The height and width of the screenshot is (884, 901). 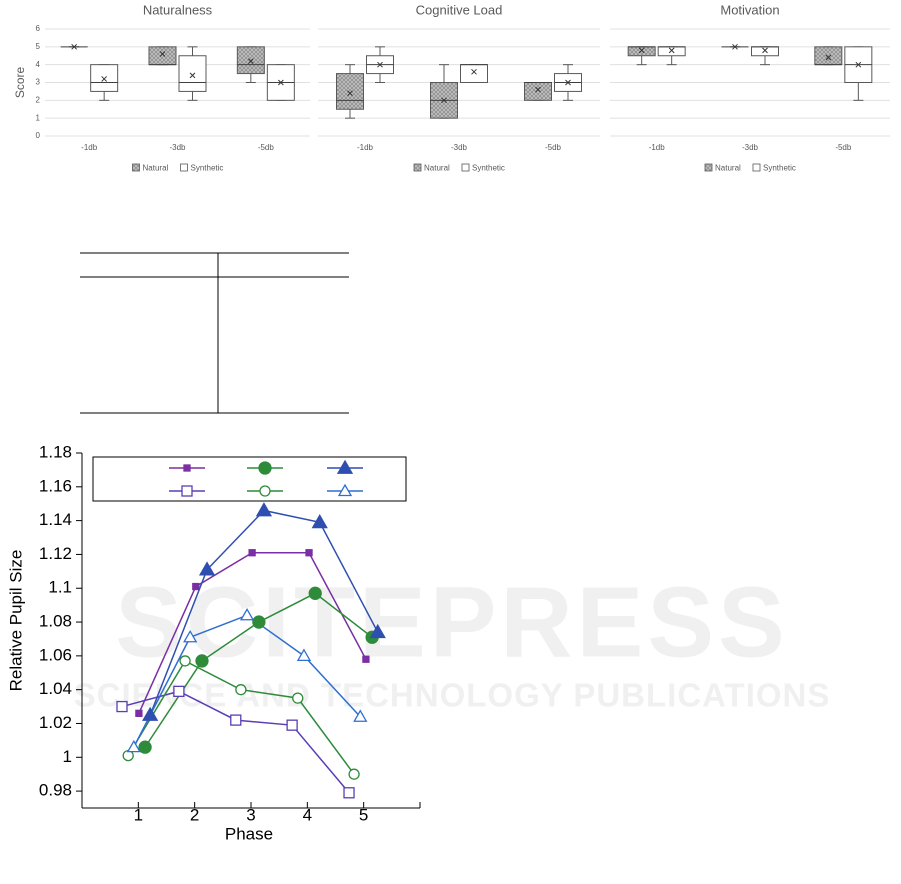 I want to click on y-tick-label: 1.06, so click(x=55, y=654).